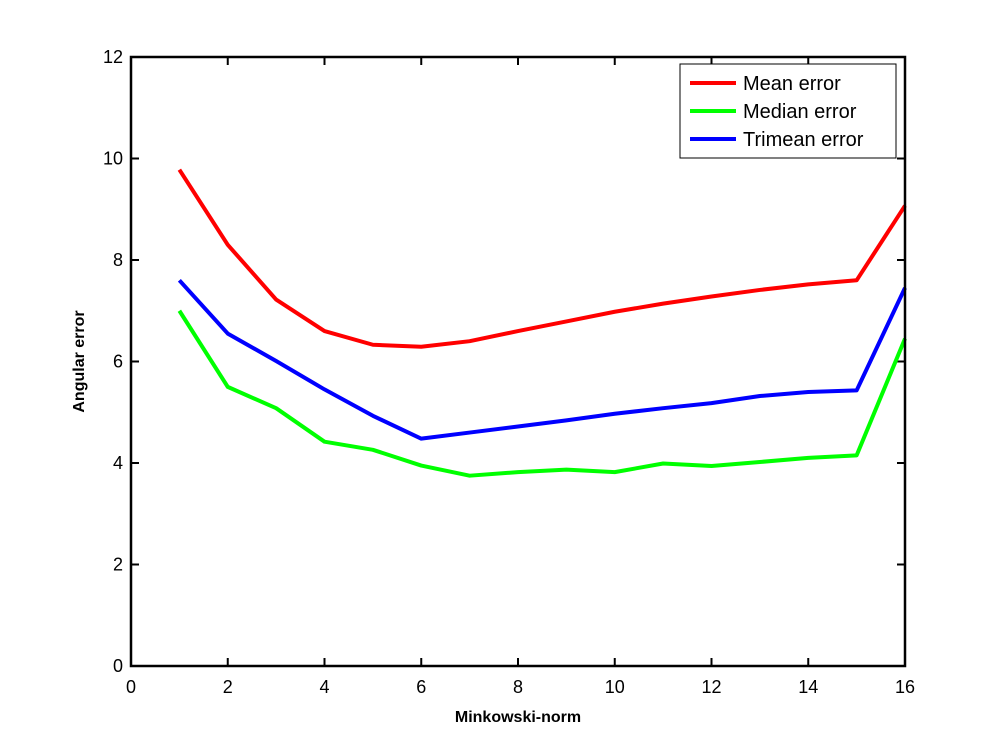 The height and width of the screenshot is (750, 1000). Describe the element at coordinates (518, 687) in the screenshot. I see `x-tick-label: 8` at that location.